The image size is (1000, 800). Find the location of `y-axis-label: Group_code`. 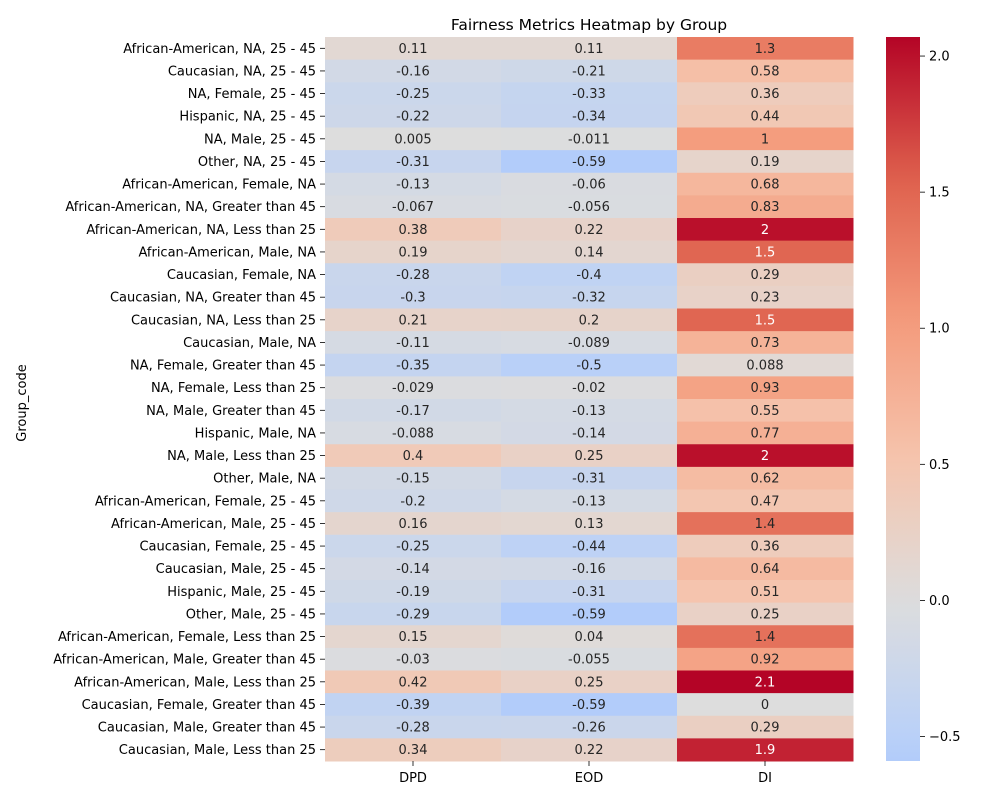

y-axis-label: Group_code is located at coordinates (22, 402).